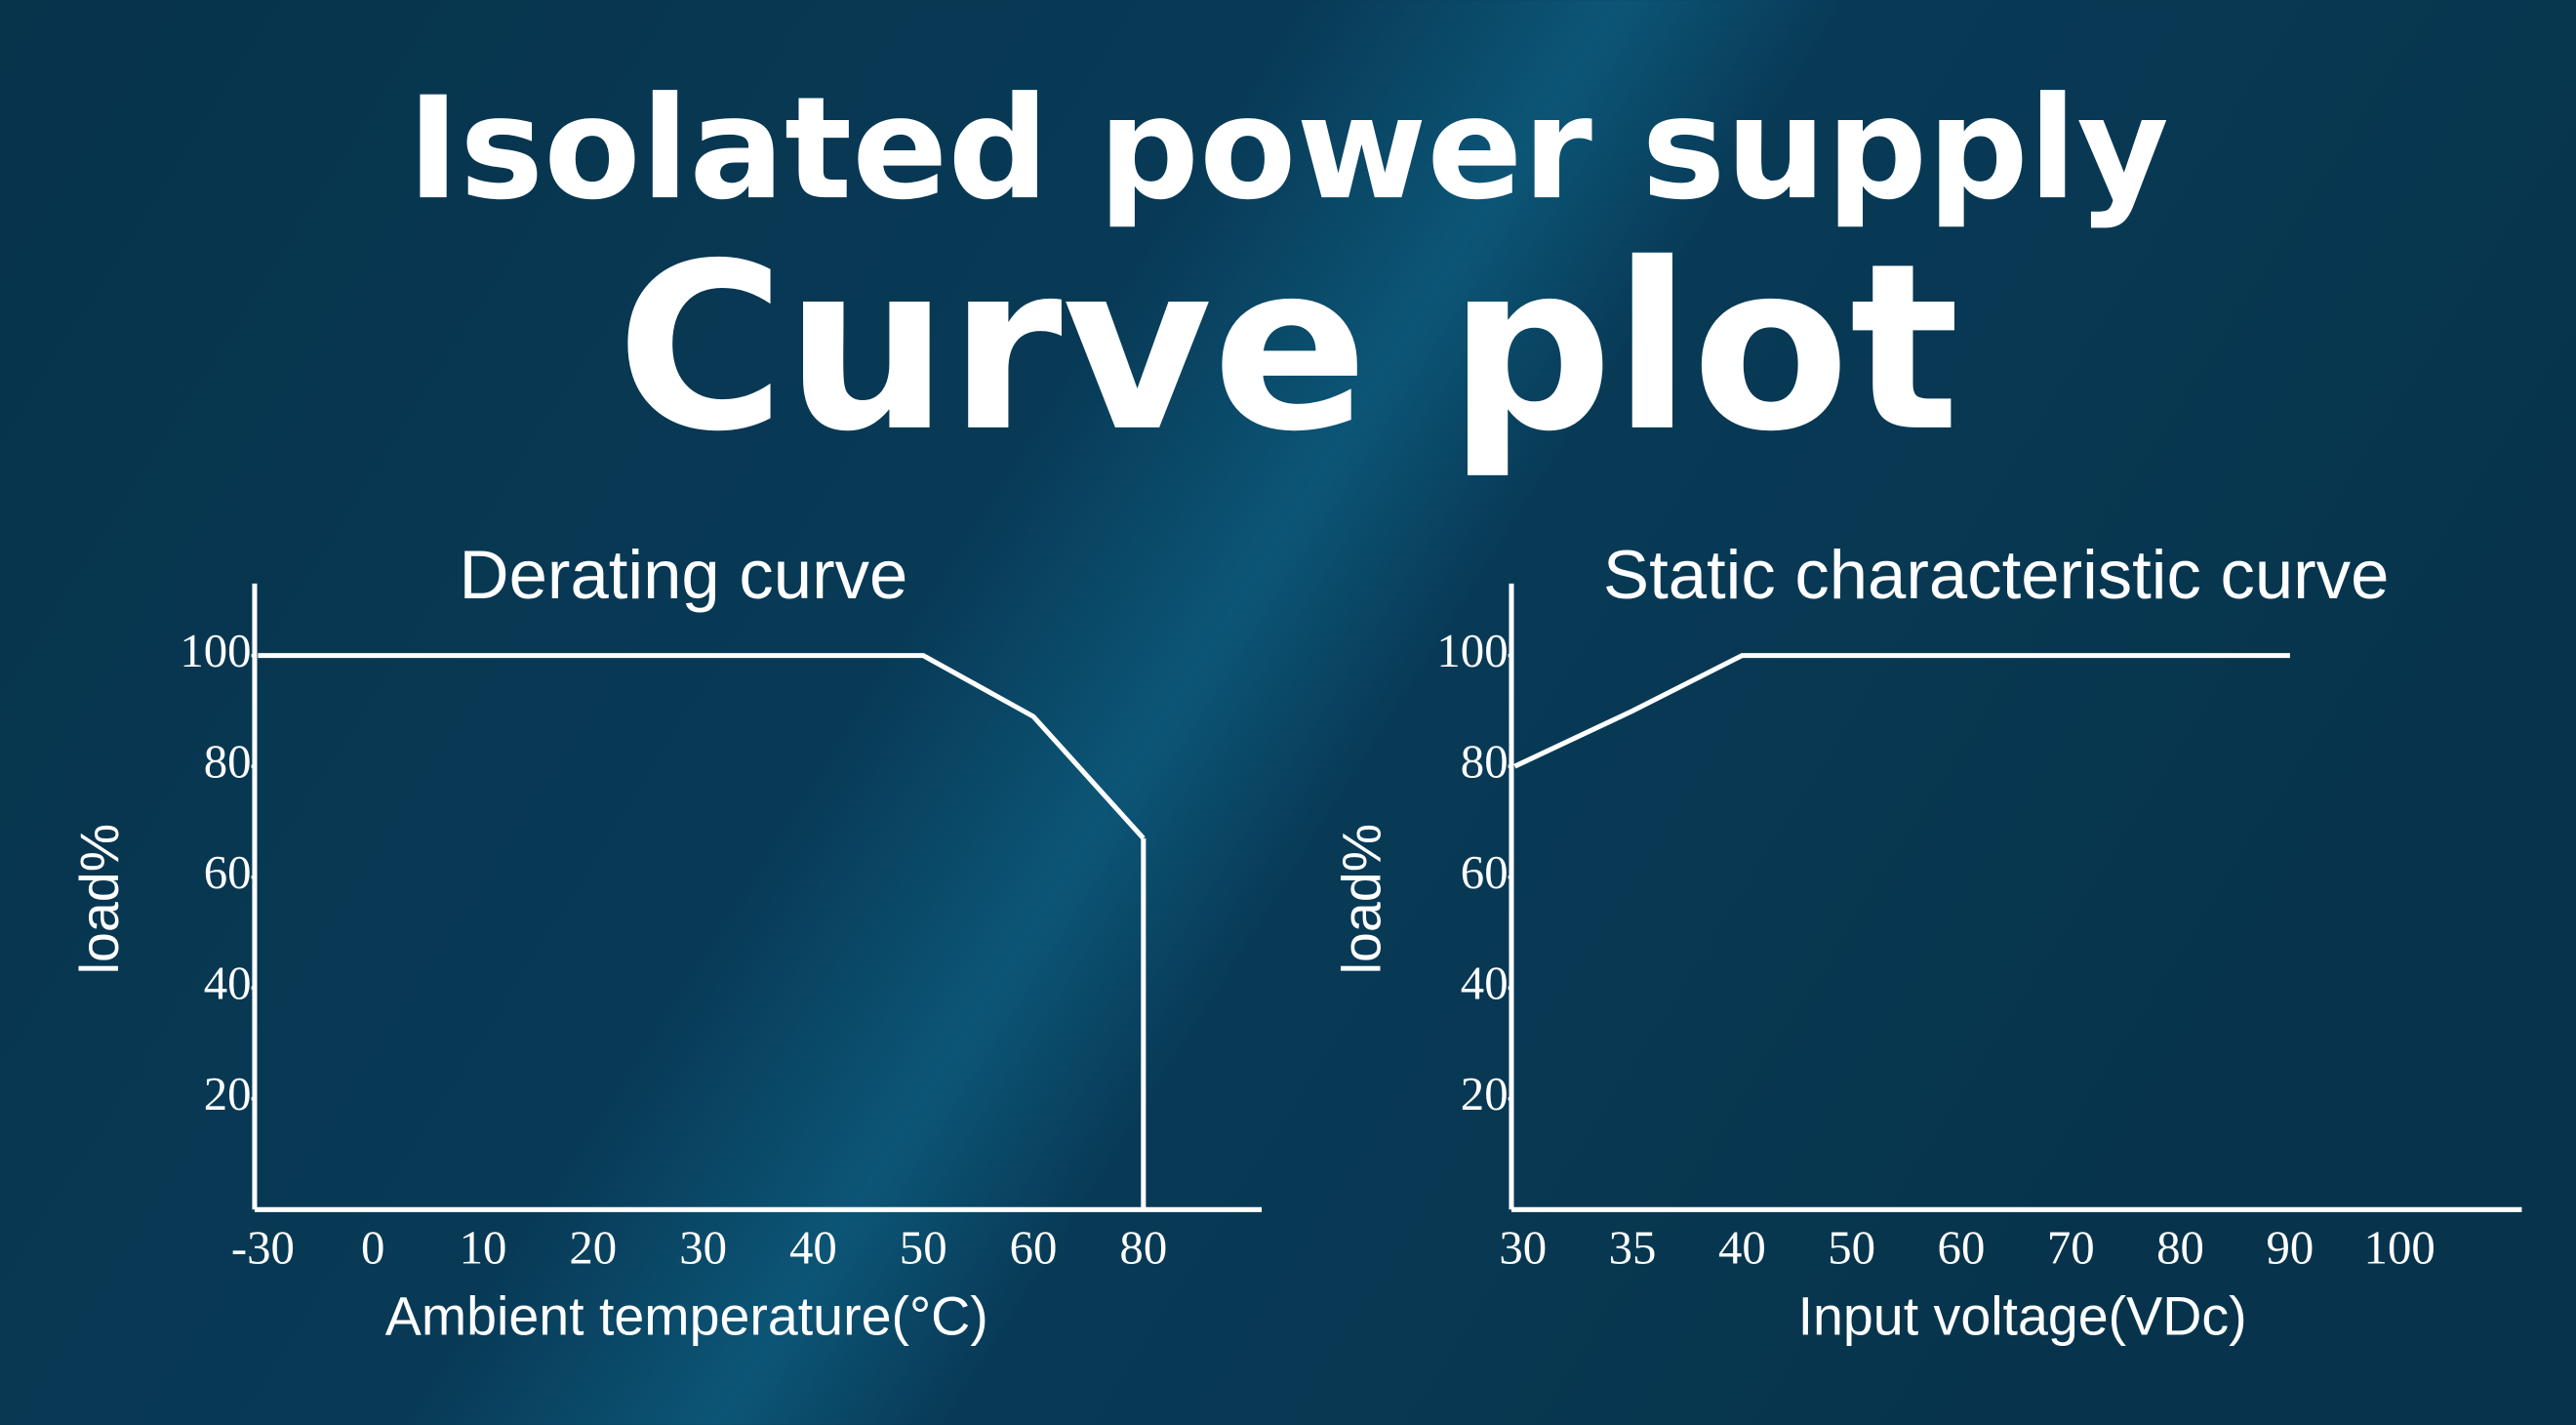  I want to click on chart-title: Static characteristic curve, so click(1996, 575).